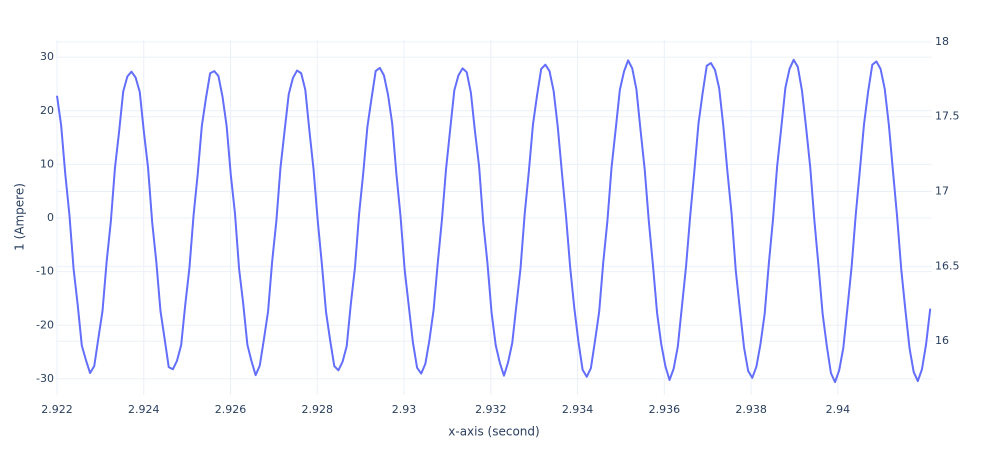 Image resolution: width=998 pixels, height=468 pixels. What do you see at coordinates (942, 191) in the screenshot?
I see `y2-tick-label: 17` at bounding box center [942, 191].